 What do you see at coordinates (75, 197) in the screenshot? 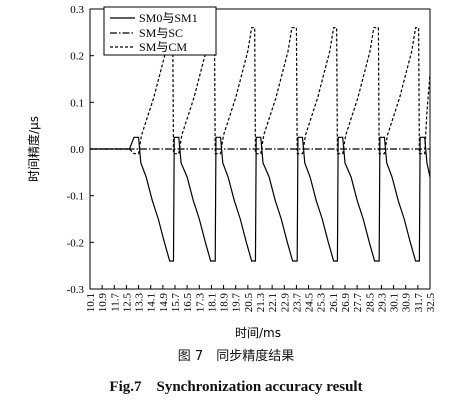
I see `y-tick-label: -0.1` at bounding box center [75, 197].